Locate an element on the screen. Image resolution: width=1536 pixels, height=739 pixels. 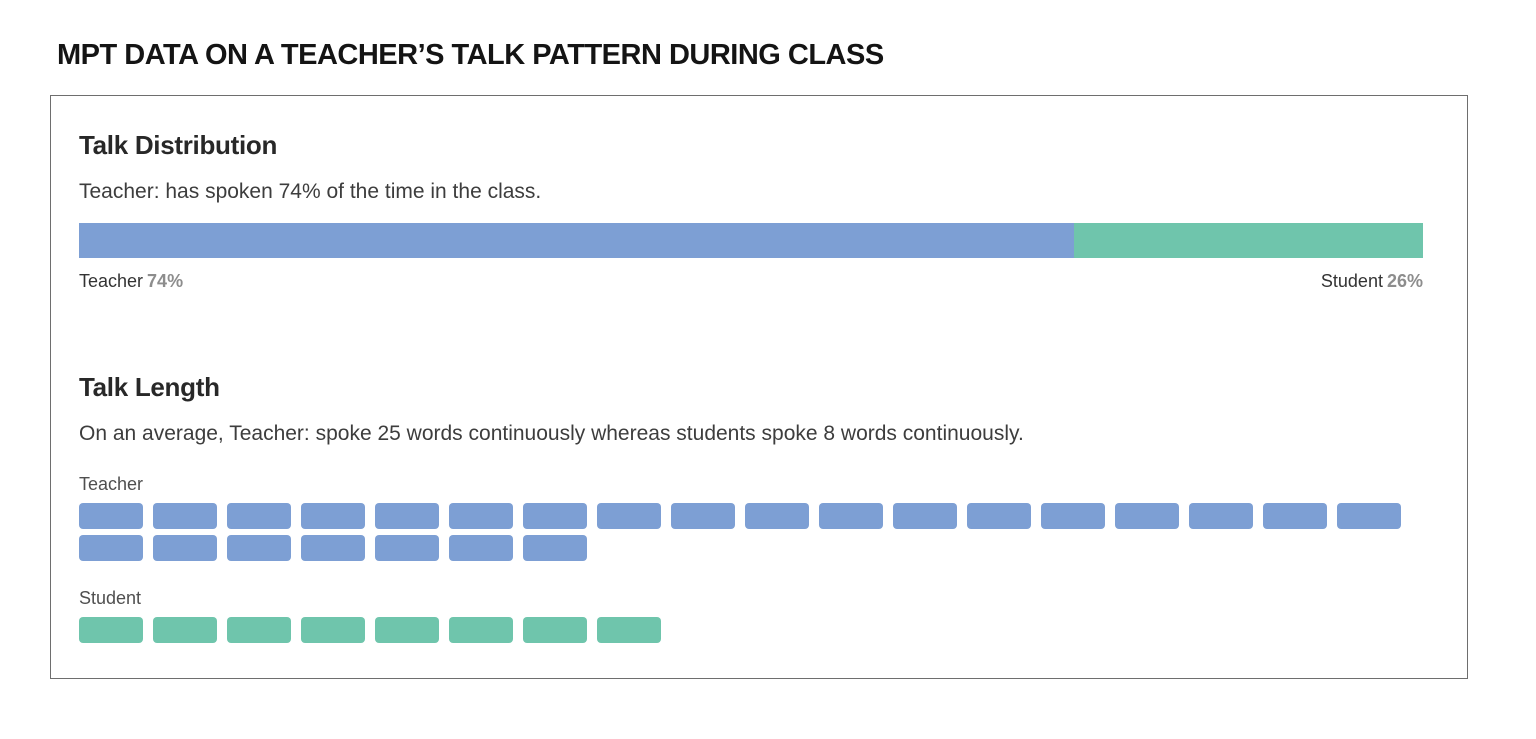
student-bar-segment is located at coordinates (1248, 240).